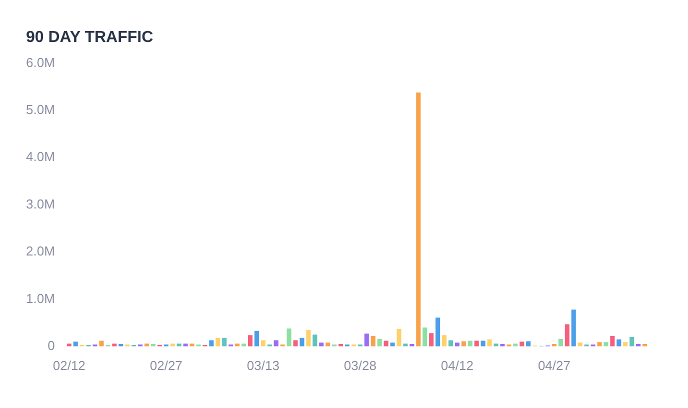 This screenshot has width=688, height=408. I want to click on y-tick-label: 6.0M, so click(40, 62).